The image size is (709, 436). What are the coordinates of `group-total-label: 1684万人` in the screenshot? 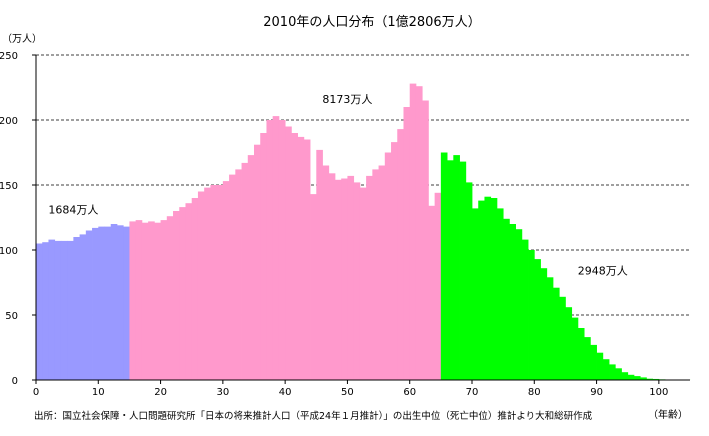 It's located at (73, 210).